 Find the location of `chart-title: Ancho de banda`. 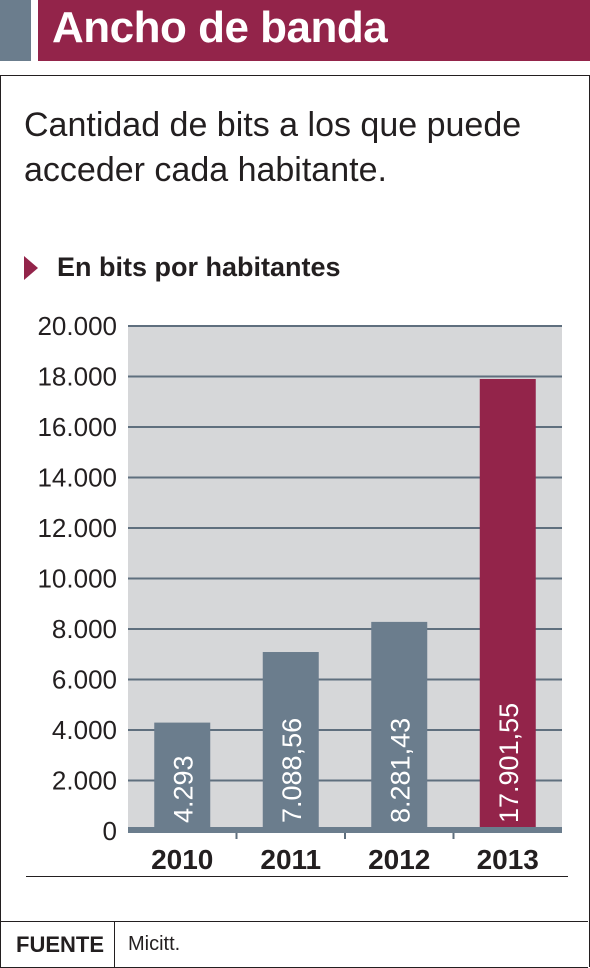

chart-title: Ancho de banda is located at coordinates (220, 27).